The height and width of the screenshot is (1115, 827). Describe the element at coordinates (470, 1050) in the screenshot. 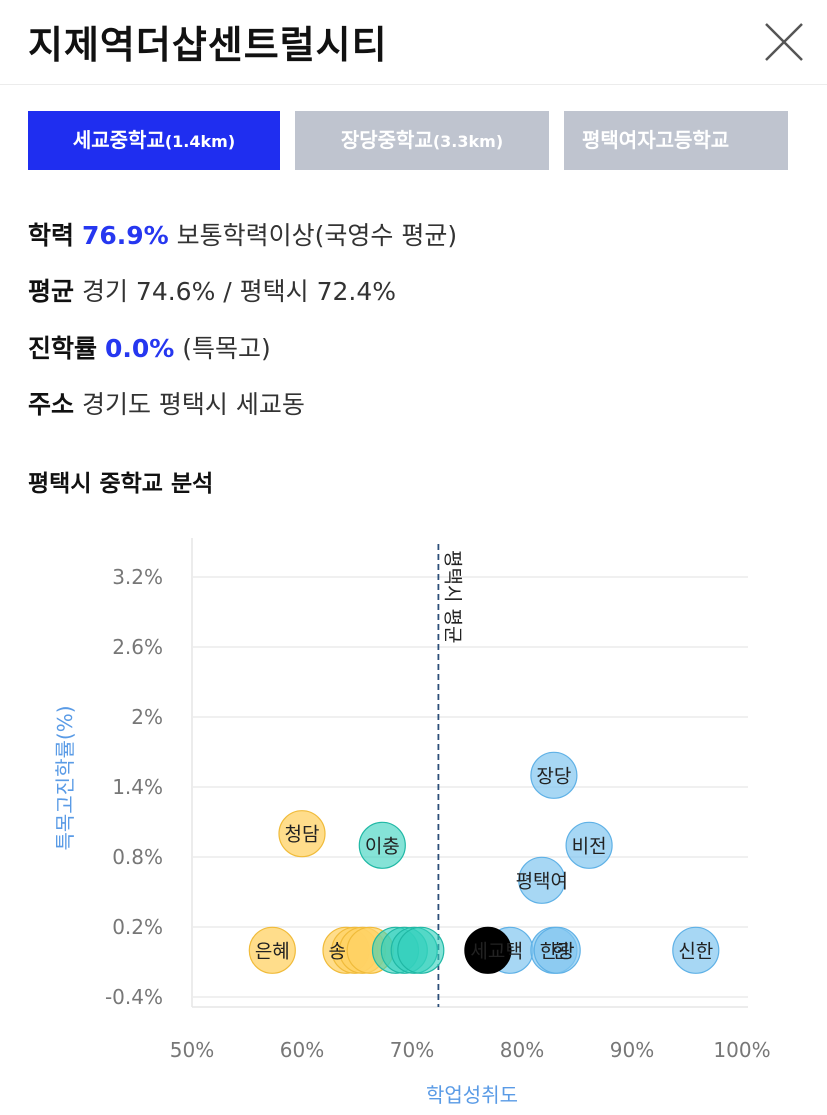

I see `x-ticks: 50% 60% 70% 80% 90% 100%` at that location.